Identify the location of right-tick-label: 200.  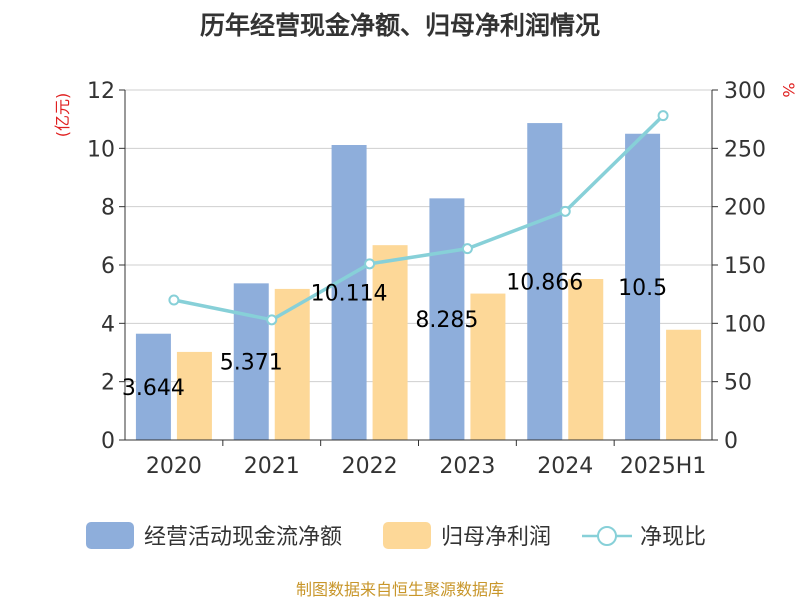
(745, 208).